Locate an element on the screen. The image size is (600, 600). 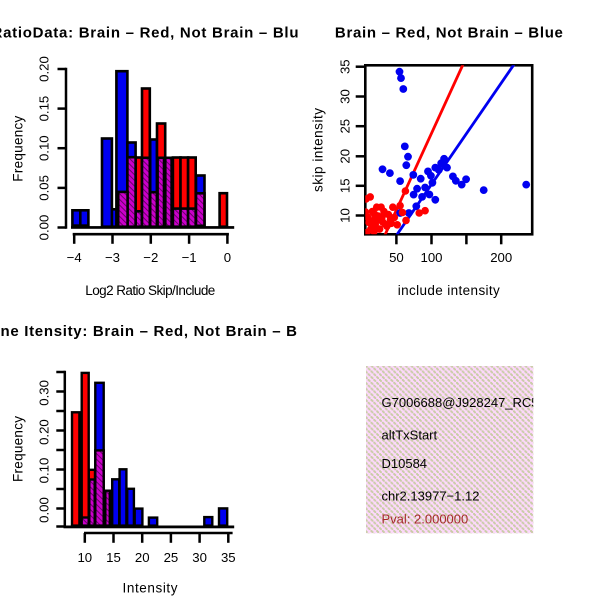
svg-text: 0.05 is located at coordinates (44, 188).